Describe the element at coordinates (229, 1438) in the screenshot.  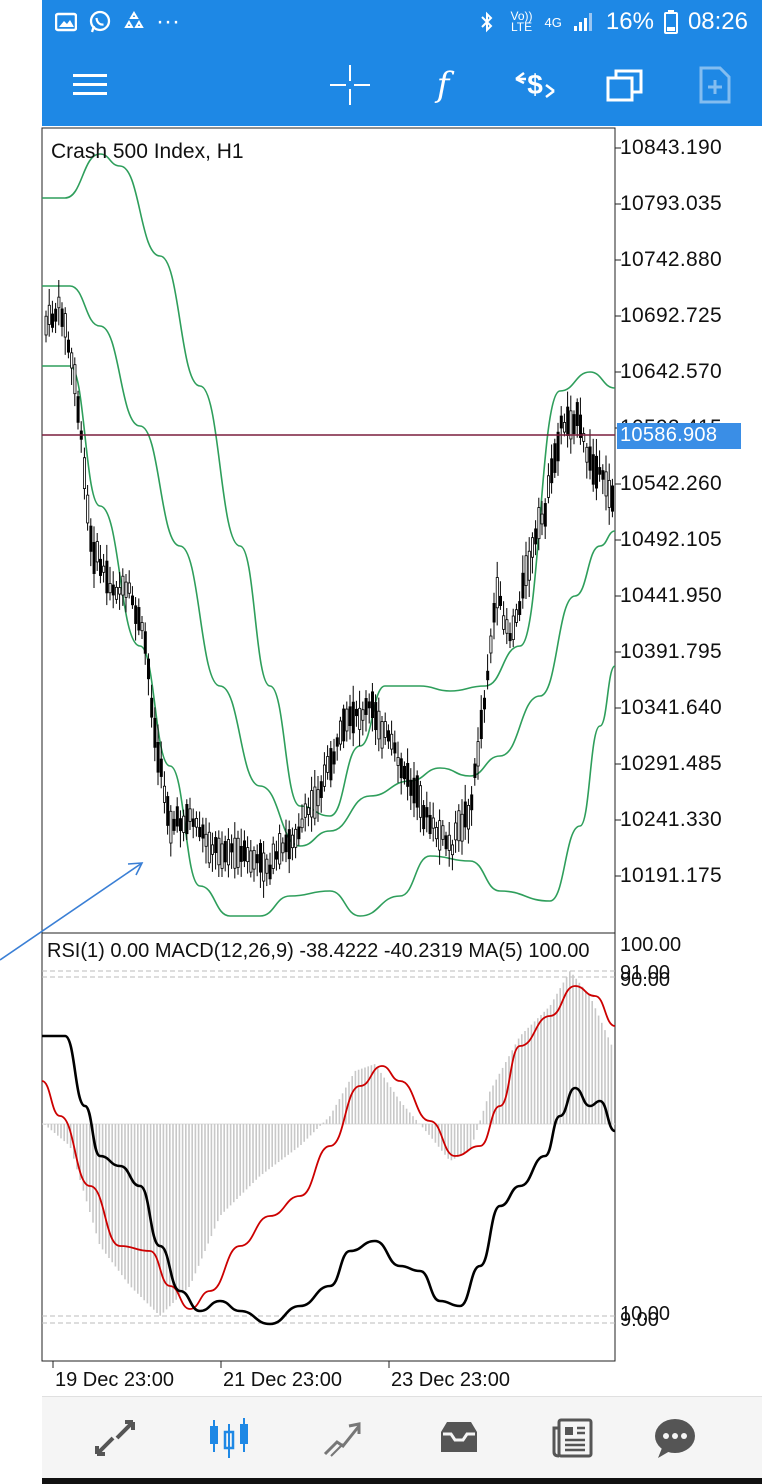
I see `candlestick-icon` at that location.